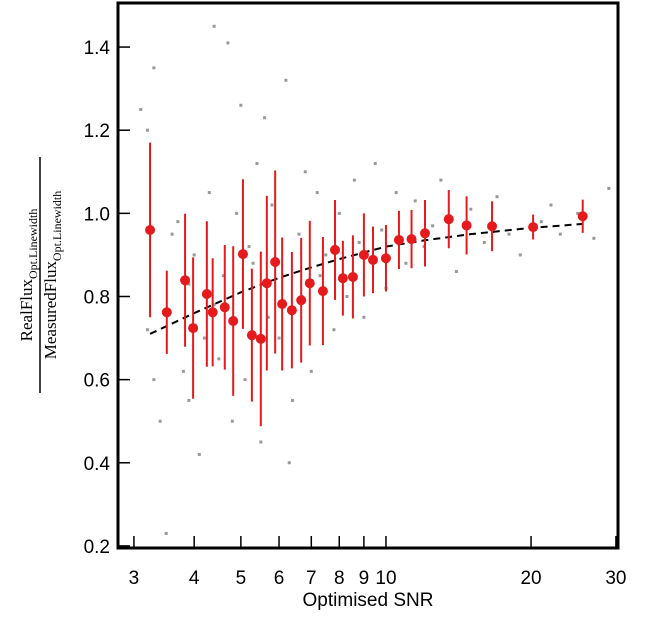  What do you see at coordinates (279, 578) in the screenshot?
I see `x-tick-label: 6` at bounding box center [279, 578].